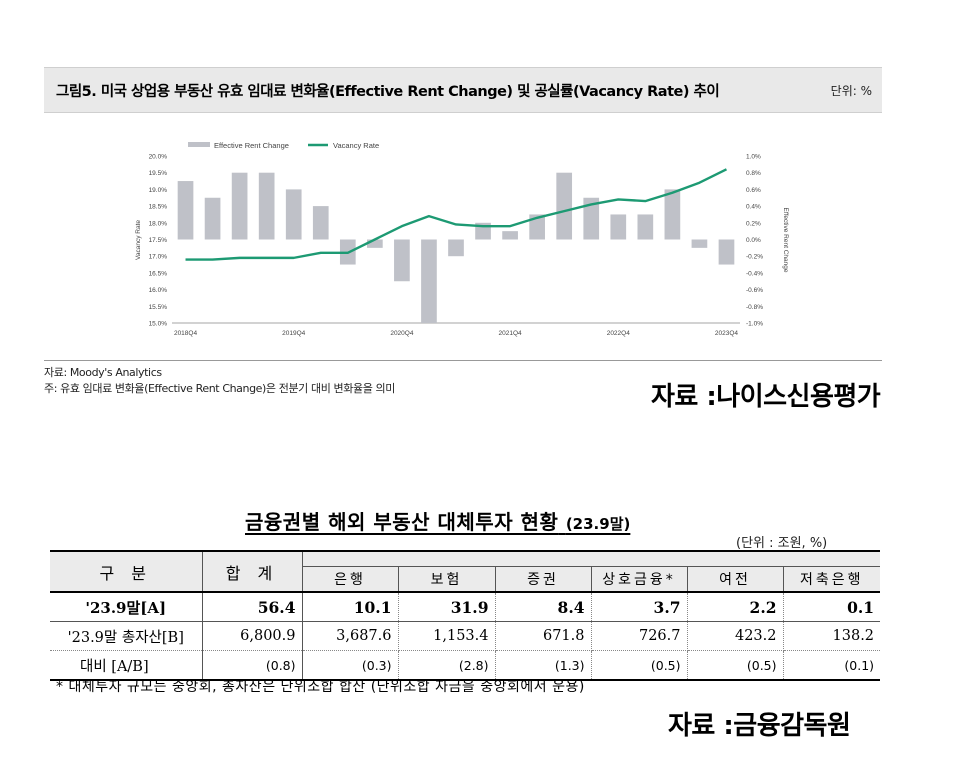 The height and width of the screenshot is (768, 960). What do you see at coordinates (138, 240) in the screenshot?
I see `left-axis-label: Vacancy Rate` at bounding box center [138, 240].